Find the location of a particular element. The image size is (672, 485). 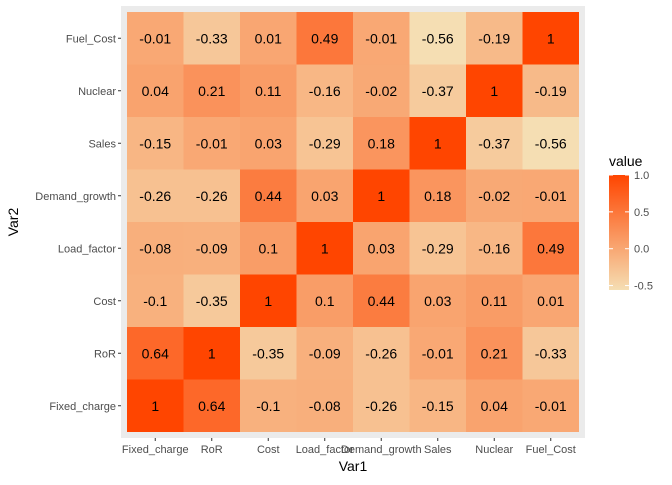

cell-value-label: 0.18 is located at coordinates (381, 143).